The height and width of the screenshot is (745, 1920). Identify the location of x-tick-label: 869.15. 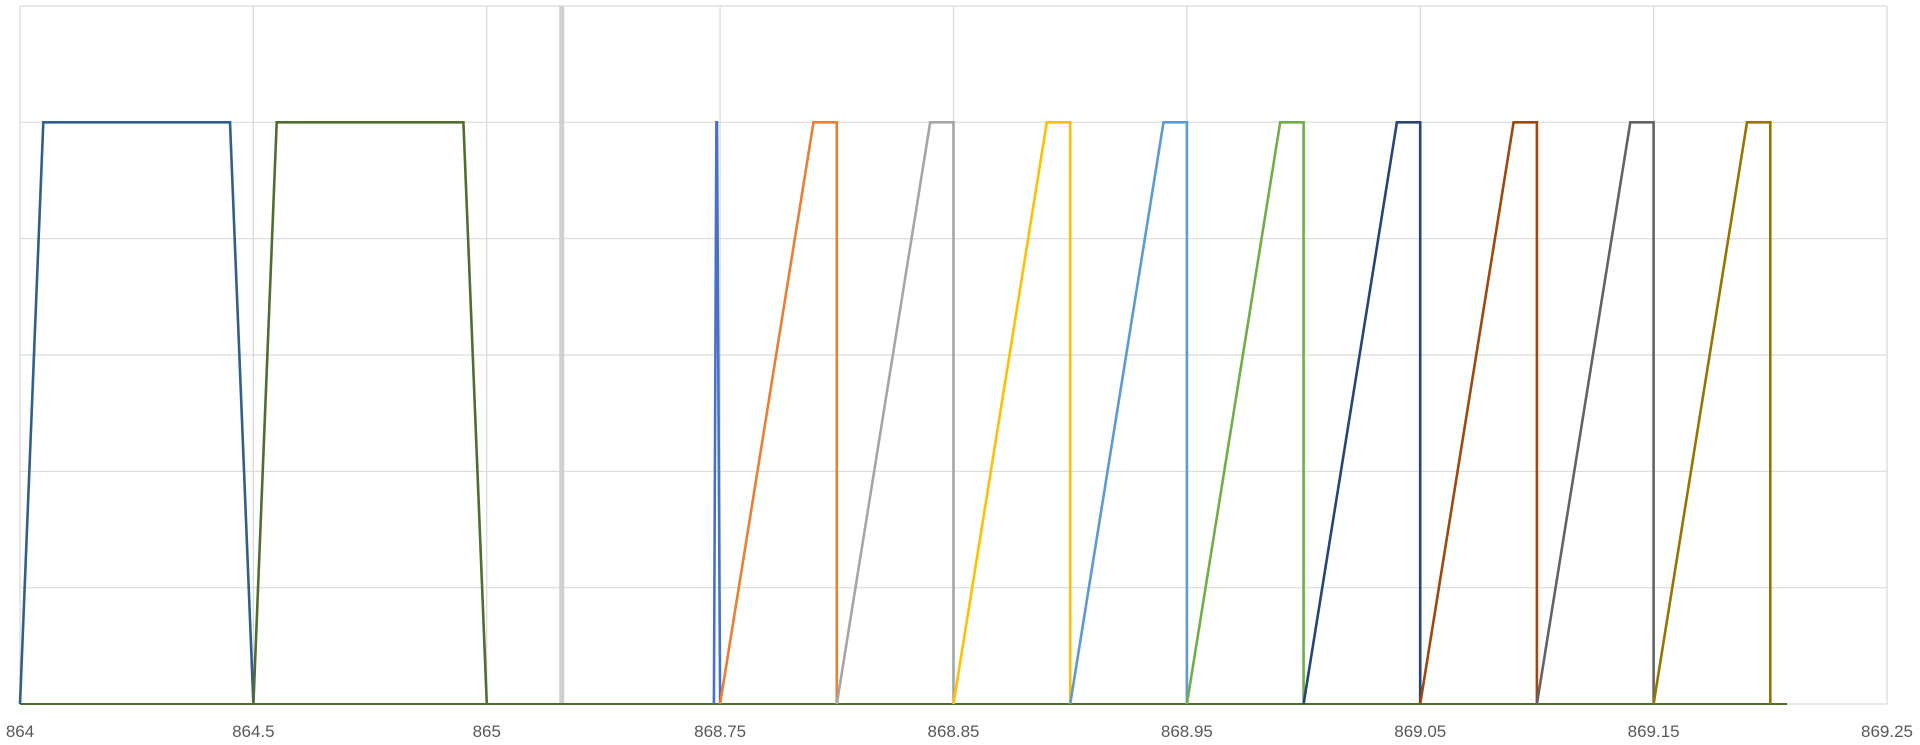
(1654, 731).